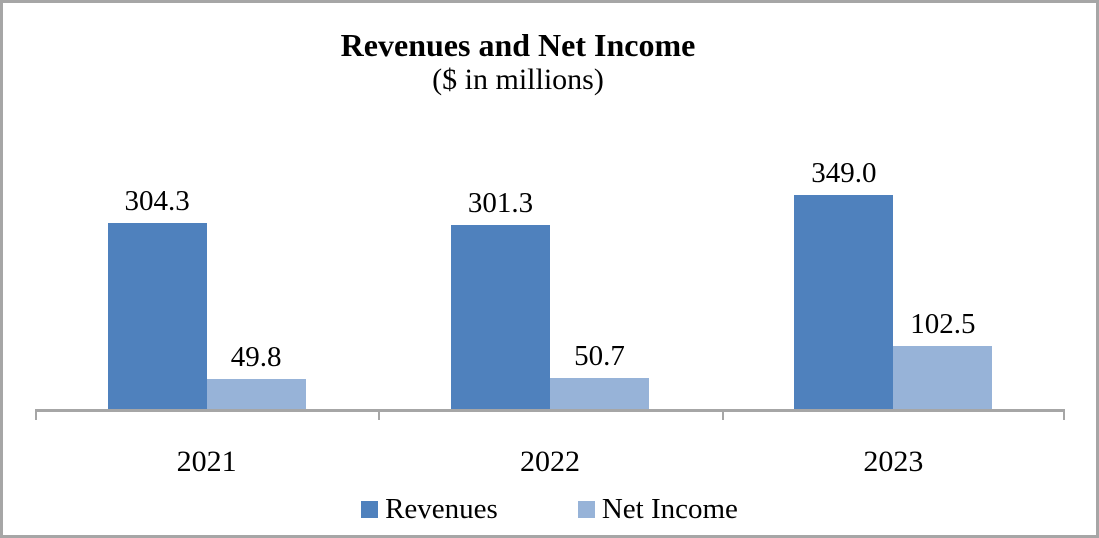  What do you see at coordinates (943, 377) in the screenshot?
I see `bar-net-income-2023` at bounding box center [943, 377].